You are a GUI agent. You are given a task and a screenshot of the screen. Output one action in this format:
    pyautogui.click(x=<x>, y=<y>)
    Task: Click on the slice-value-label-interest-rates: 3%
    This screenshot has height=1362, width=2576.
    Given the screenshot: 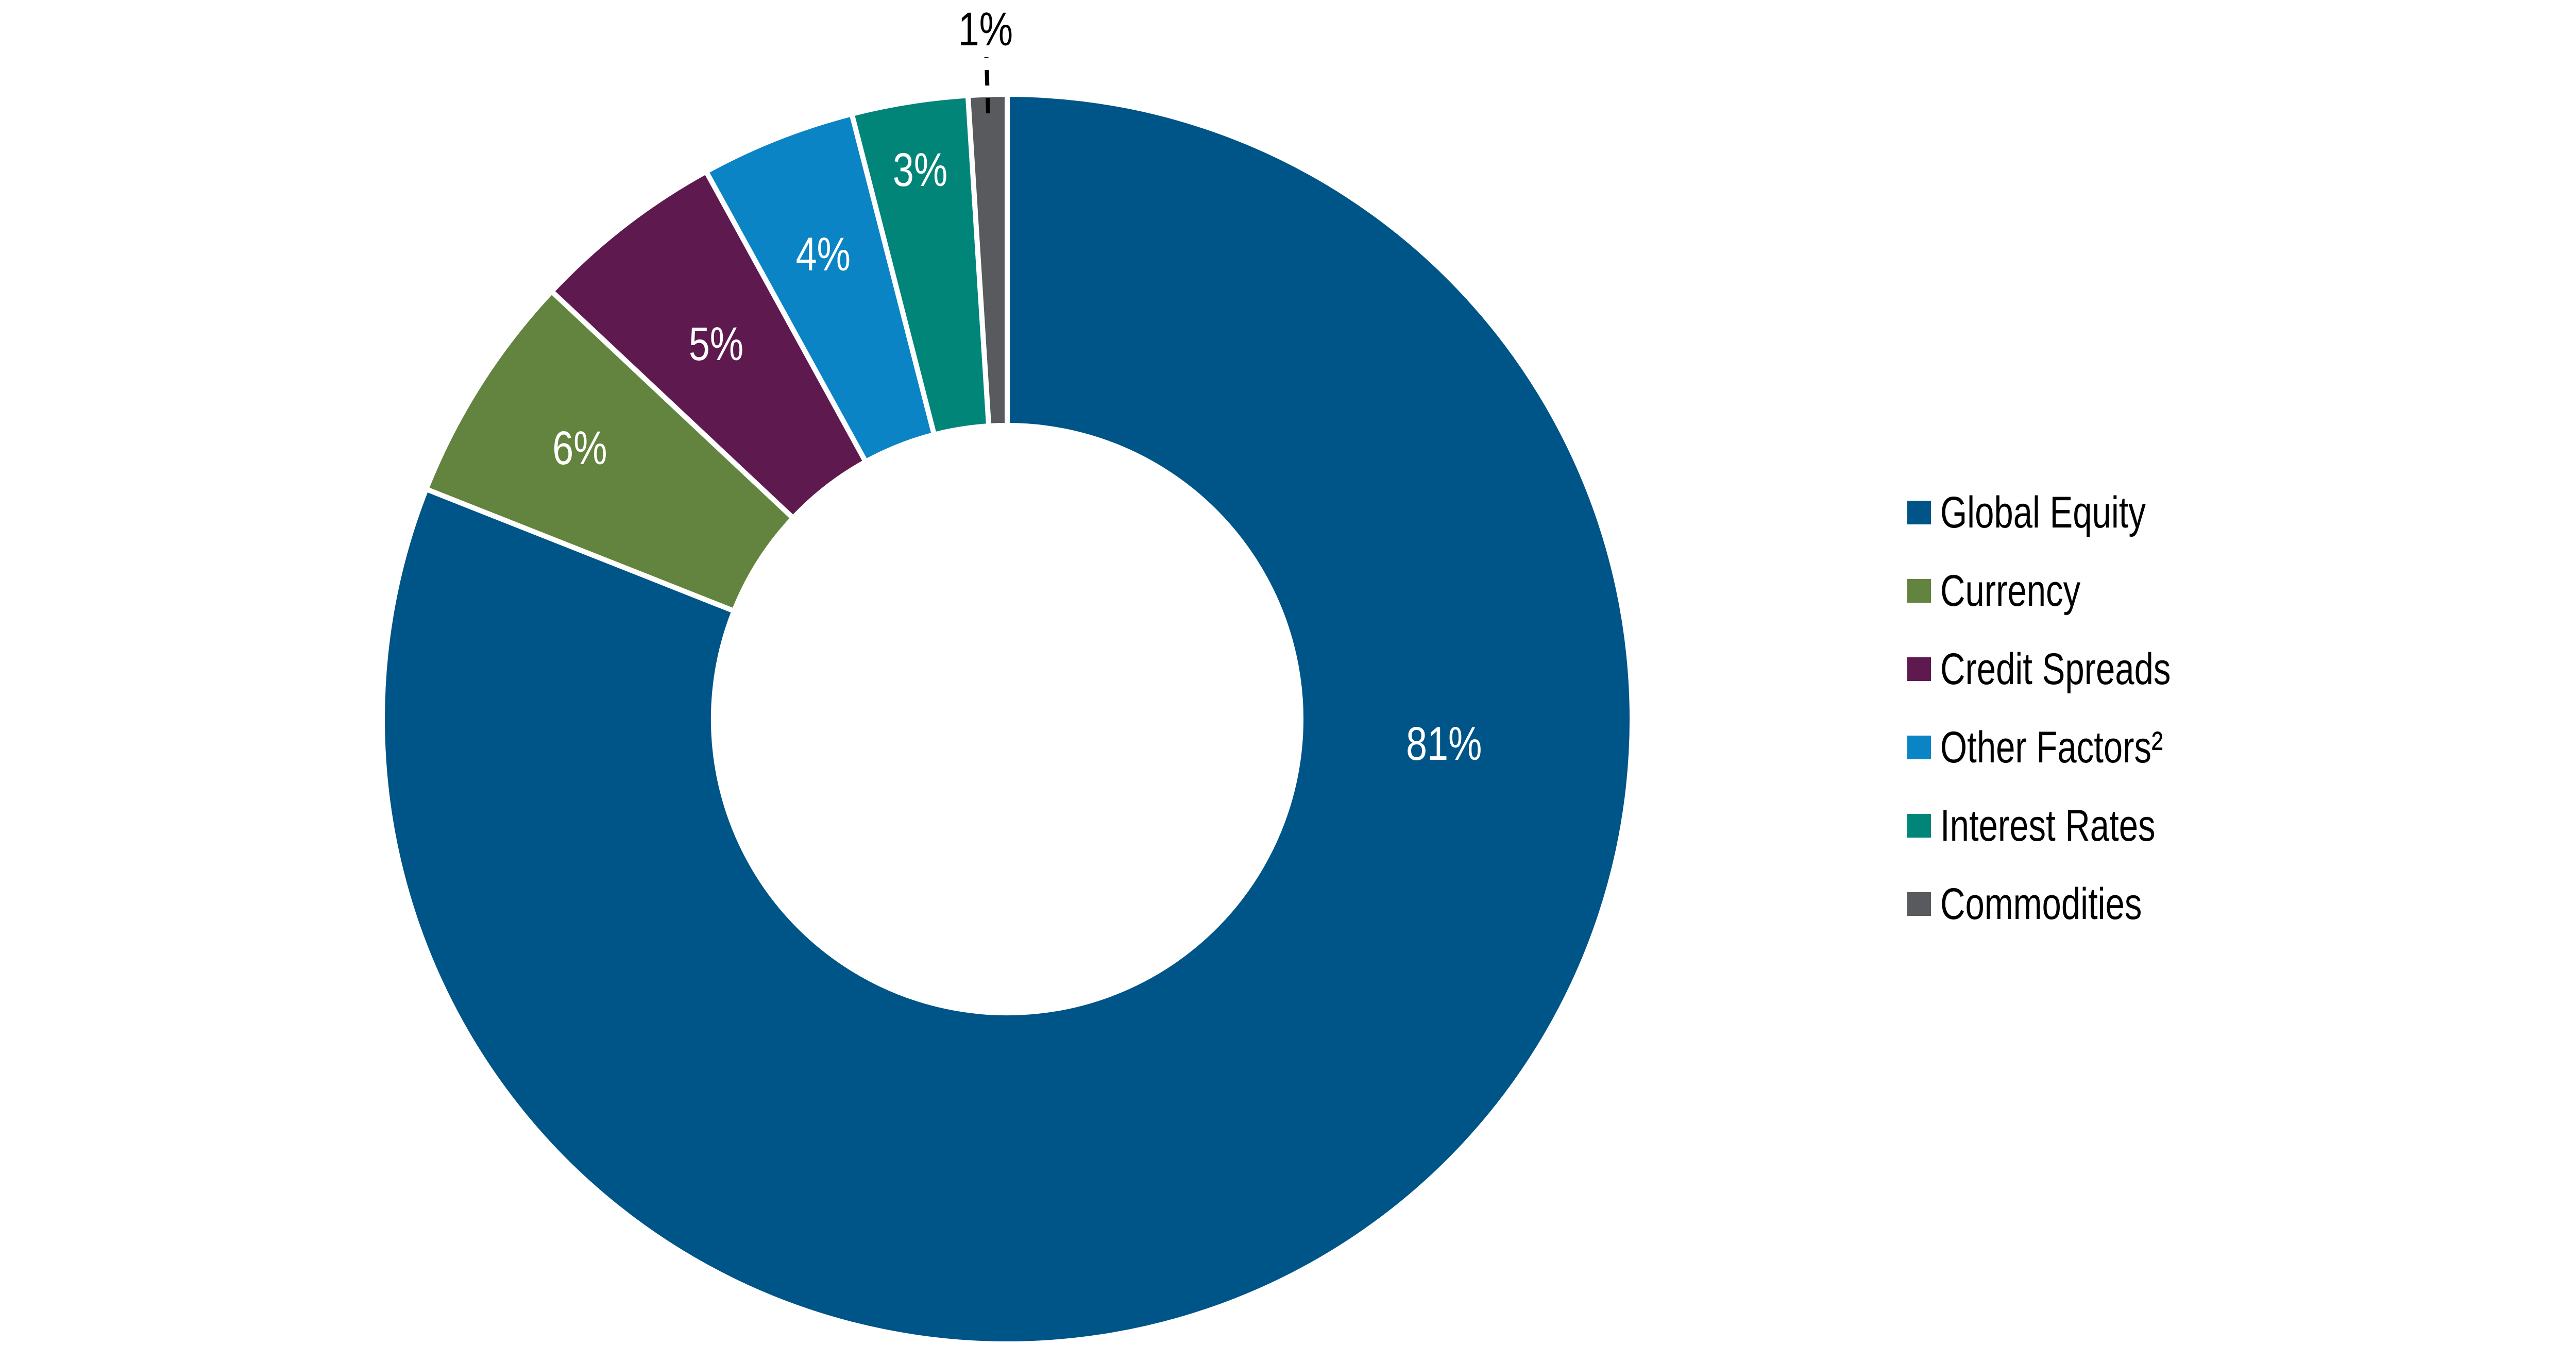 What is the action you would take?
    pyautogui.click(x=920, y=169)
    